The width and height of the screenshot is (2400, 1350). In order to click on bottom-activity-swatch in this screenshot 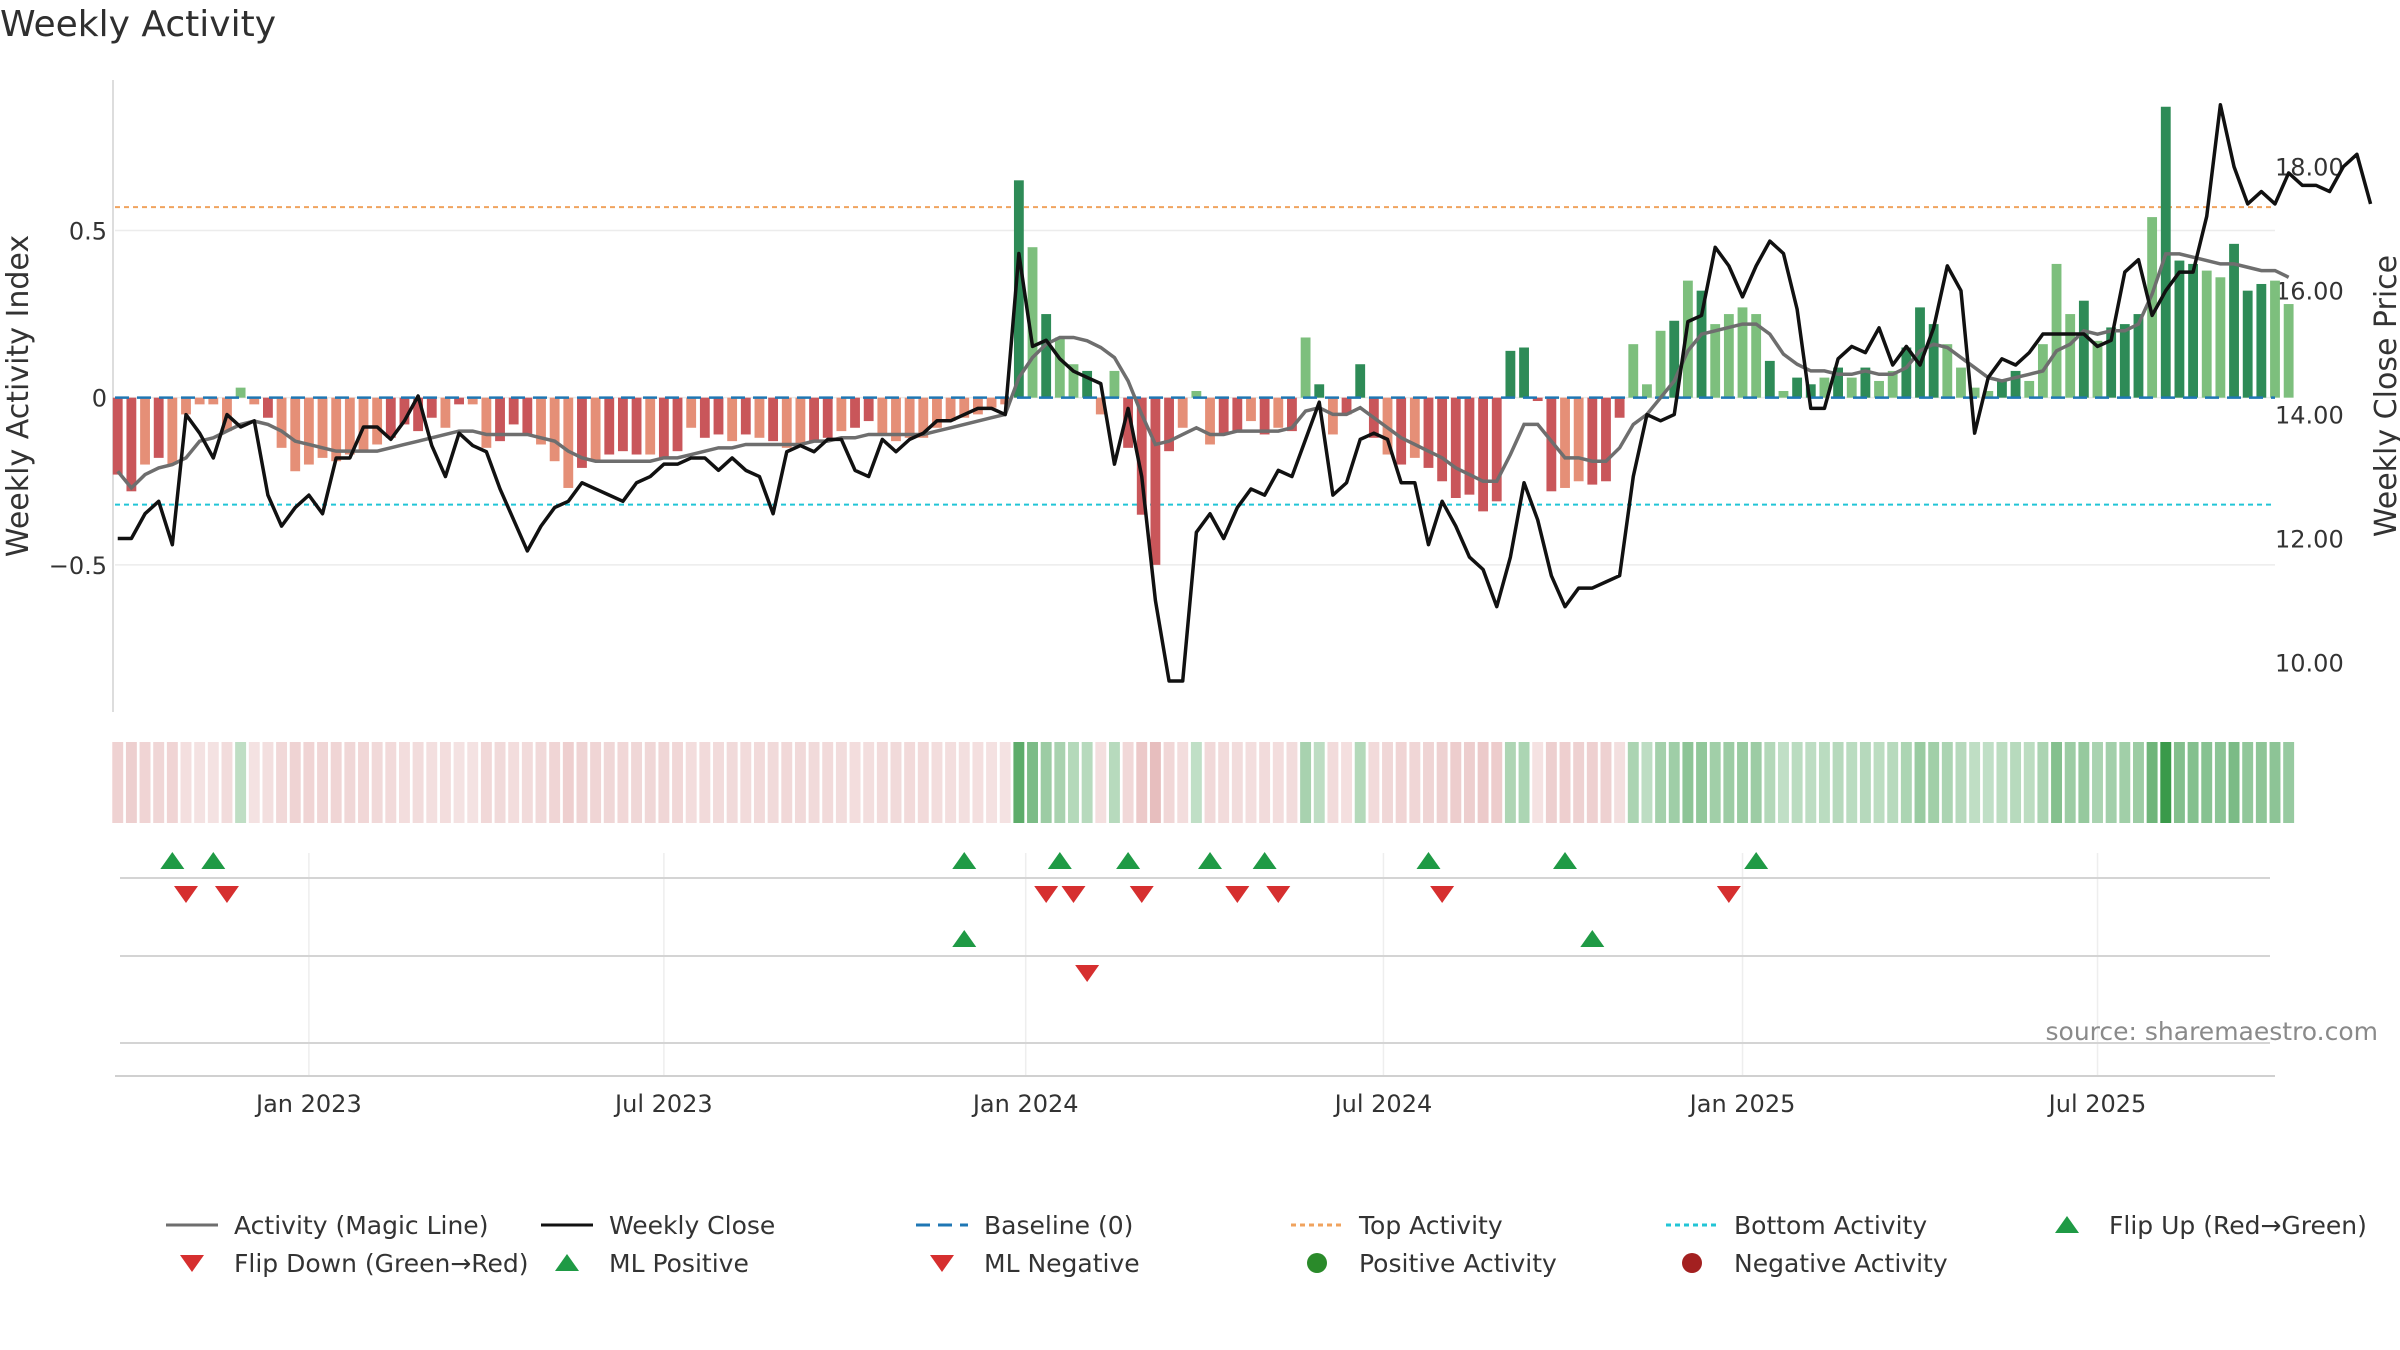, I will do `click(1692, 1225)`.